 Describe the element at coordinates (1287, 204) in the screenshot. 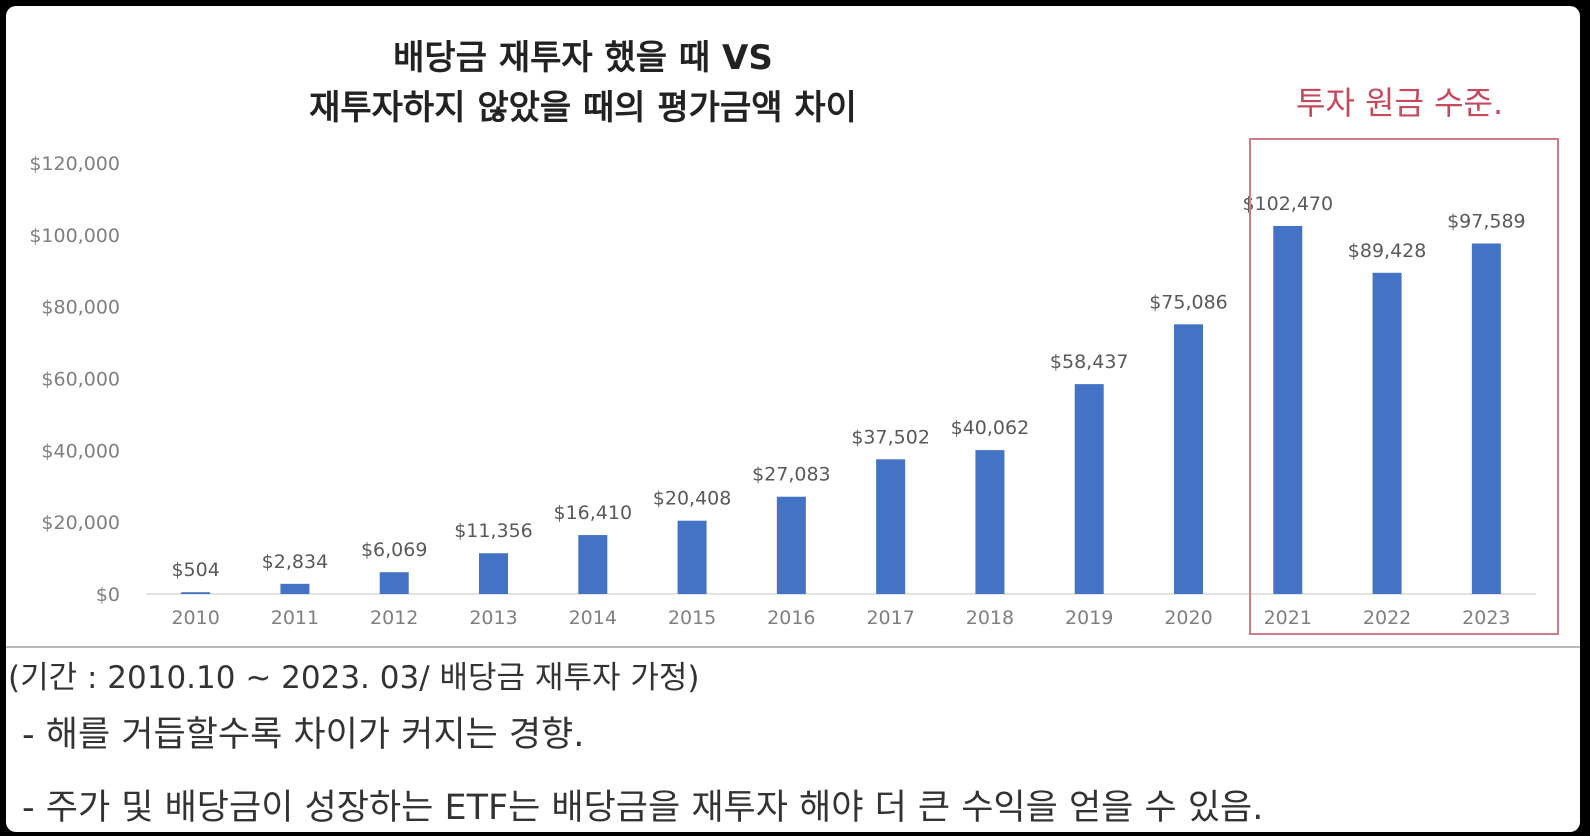

I see `data-label-2021: $102,470` at that location.